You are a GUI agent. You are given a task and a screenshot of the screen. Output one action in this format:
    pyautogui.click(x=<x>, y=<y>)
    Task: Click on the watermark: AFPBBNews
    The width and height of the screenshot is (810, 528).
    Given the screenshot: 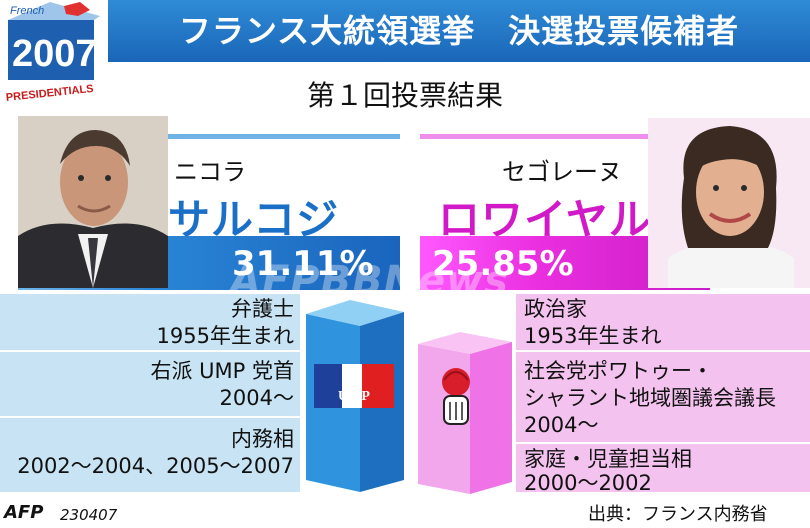 What is the action you would take?
    pyautogui.click(x=369, y=281)
    